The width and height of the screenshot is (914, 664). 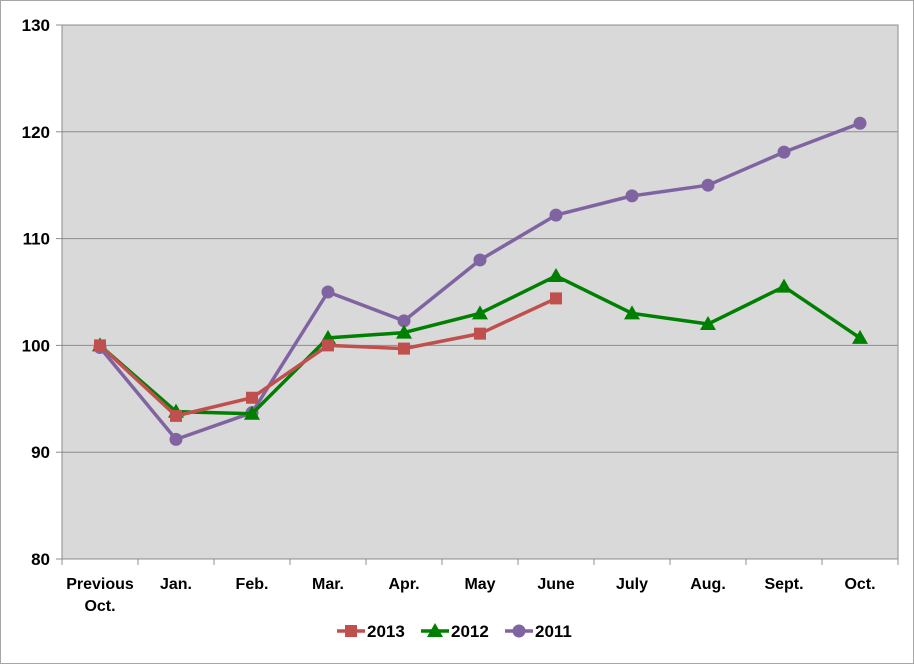 What do you see at coordinates (632, 584) in the screenshot?
I see `x-tick-label: July` at bounding box center [632, 584].